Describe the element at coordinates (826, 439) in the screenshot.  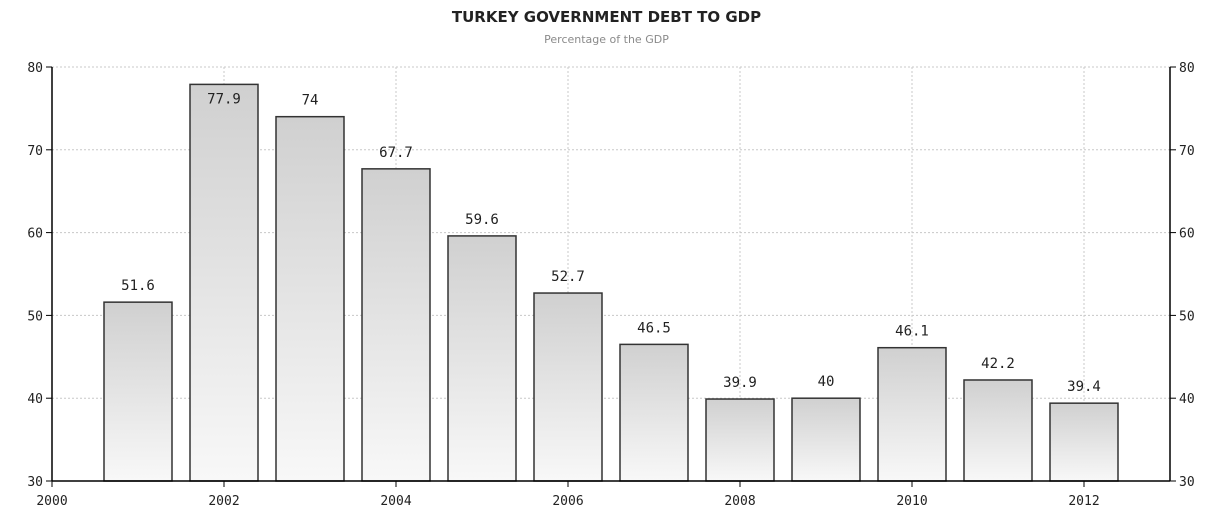
I see `bar-2009` at that location.